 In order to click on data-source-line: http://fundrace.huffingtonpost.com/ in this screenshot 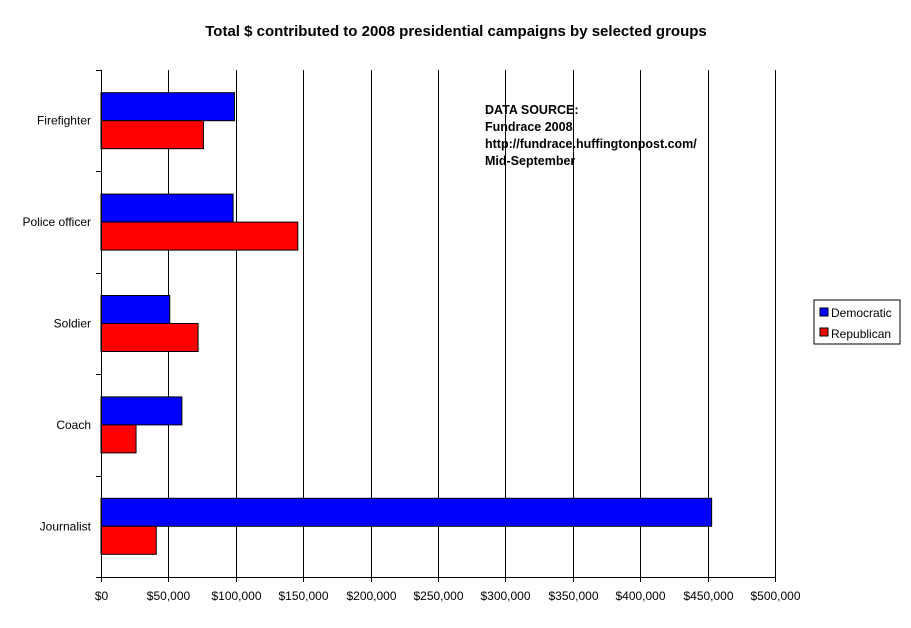, I will do `click(591, 144)`.